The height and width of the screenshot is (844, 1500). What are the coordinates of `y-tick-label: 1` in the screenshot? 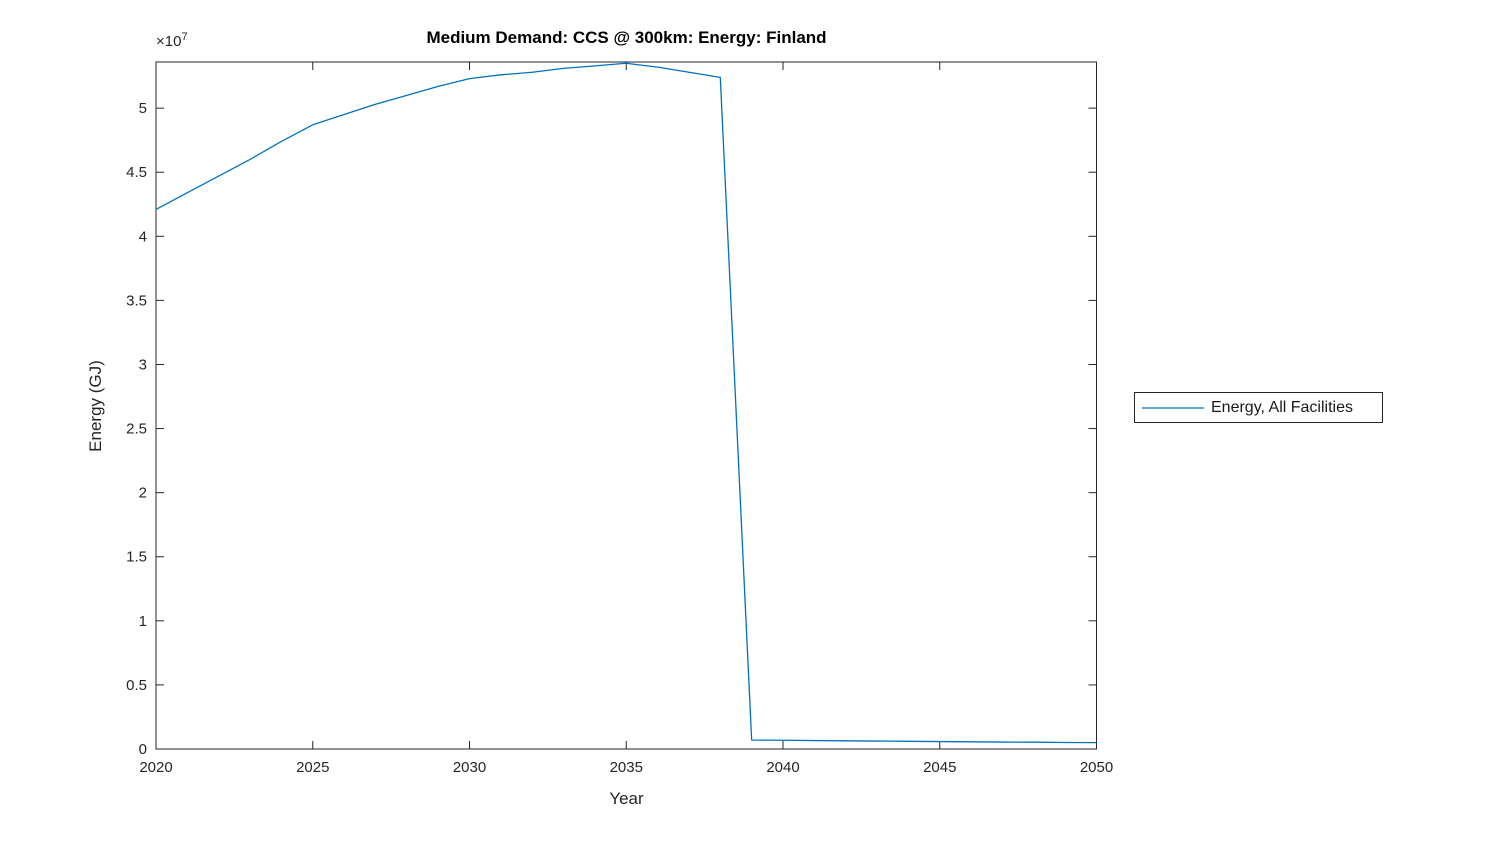 It's located at (143, 621).